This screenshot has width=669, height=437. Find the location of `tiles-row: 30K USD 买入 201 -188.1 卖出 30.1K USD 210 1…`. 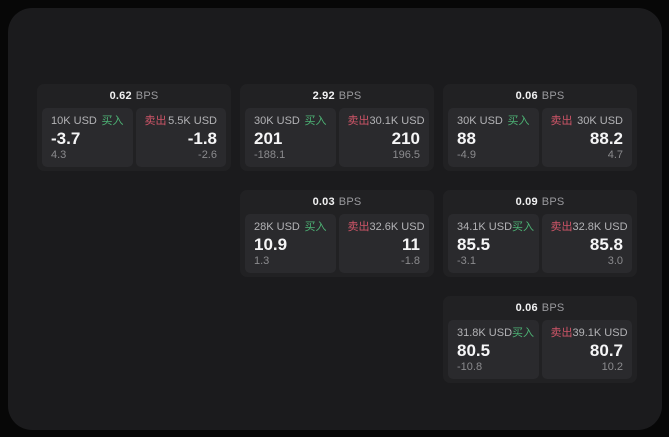

tiles-row: 30K USD 买入 201 -188.1 卖出 30.1K USD 210 1… is located at coordinates (337, 140).